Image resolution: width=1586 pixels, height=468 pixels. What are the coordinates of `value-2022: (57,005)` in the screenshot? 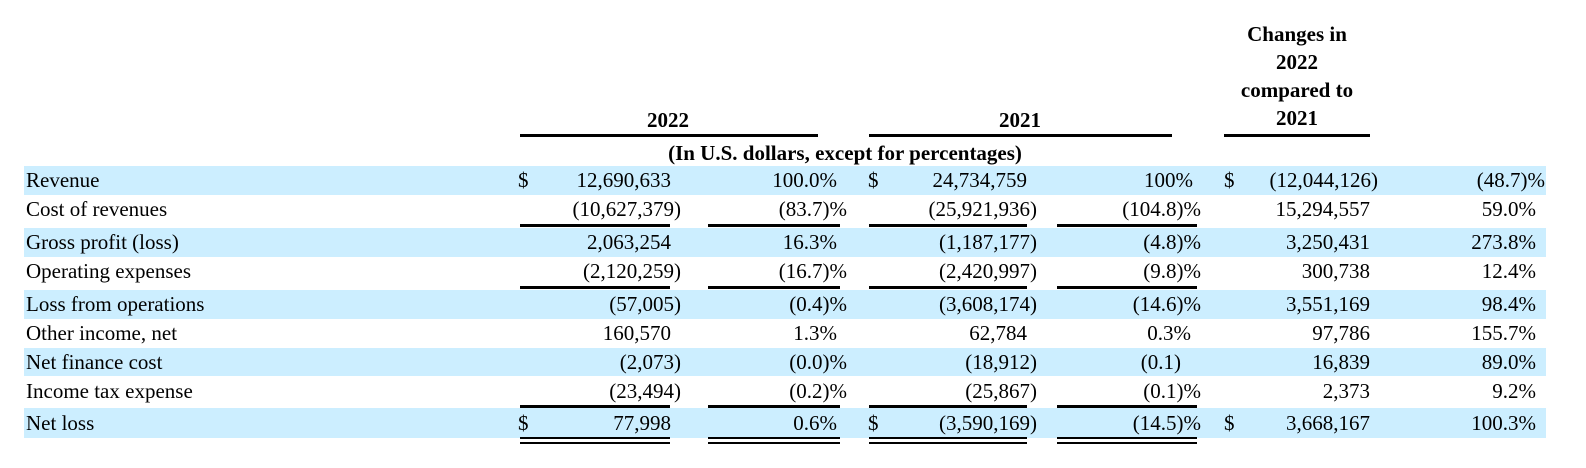 It's located at (645, 304).